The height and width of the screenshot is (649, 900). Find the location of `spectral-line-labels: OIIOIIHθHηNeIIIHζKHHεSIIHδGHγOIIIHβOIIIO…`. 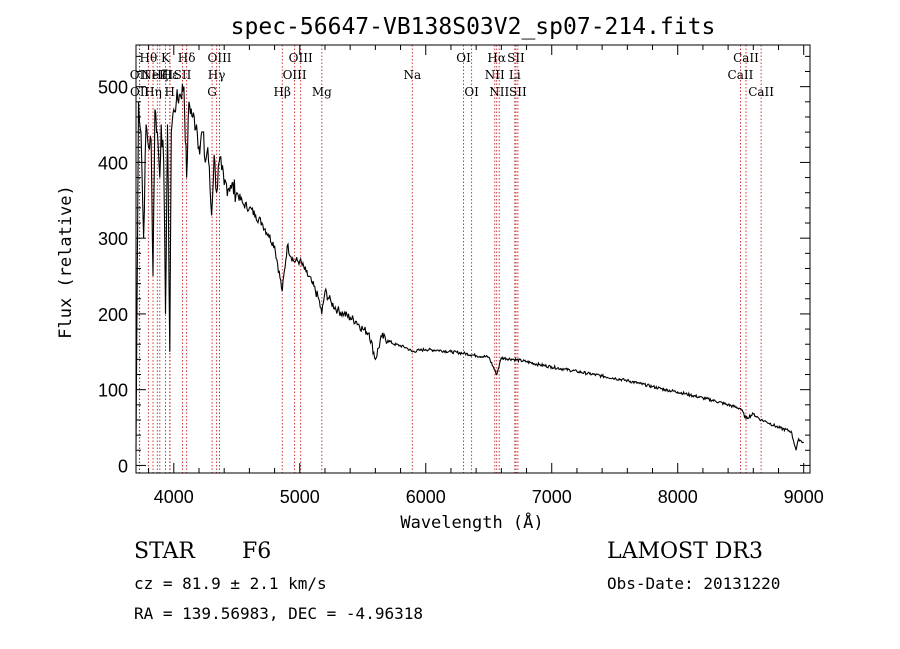

spectral-line-labels: OIIOIIHθHηNeIIIHζKHHεSIIHδGHγOIIIHβOIIIO… is located at coordinates (452, 75).